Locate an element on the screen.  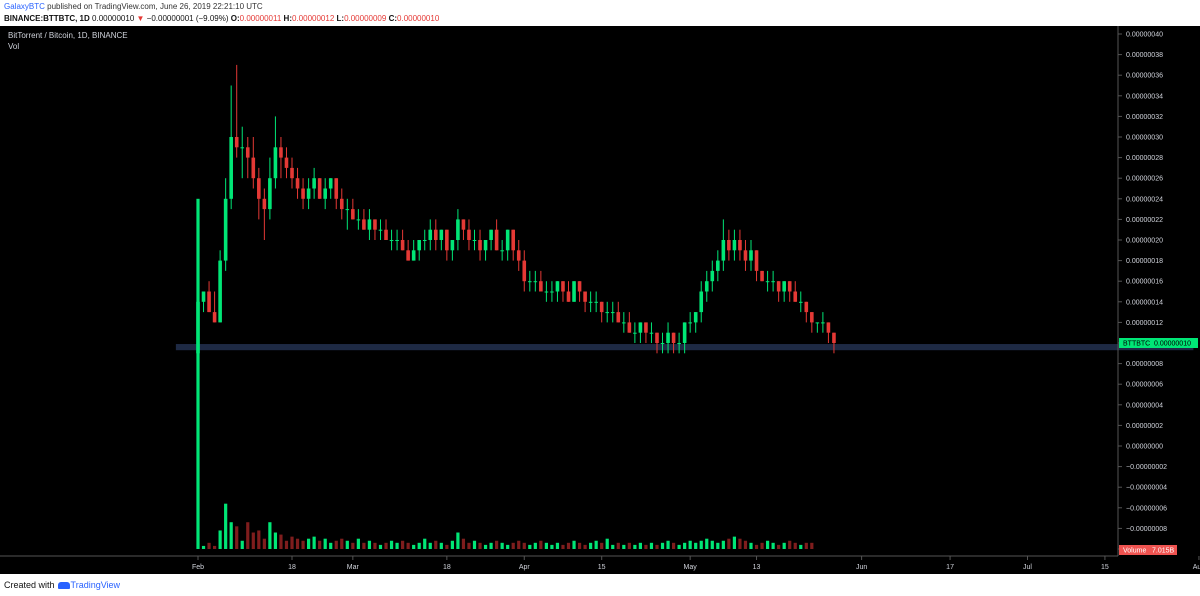
x-tick-label: Mar is located at coordinates (353, 567).